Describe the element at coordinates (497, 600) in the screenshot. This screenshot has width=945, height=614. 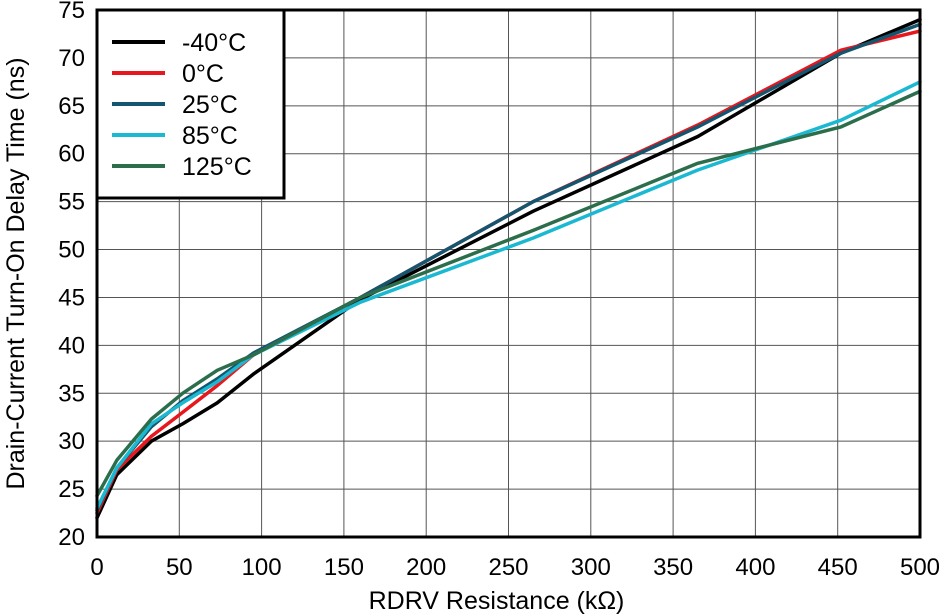
I see `x-axis-title: RDRV Resistance (kΩ)` at that location.